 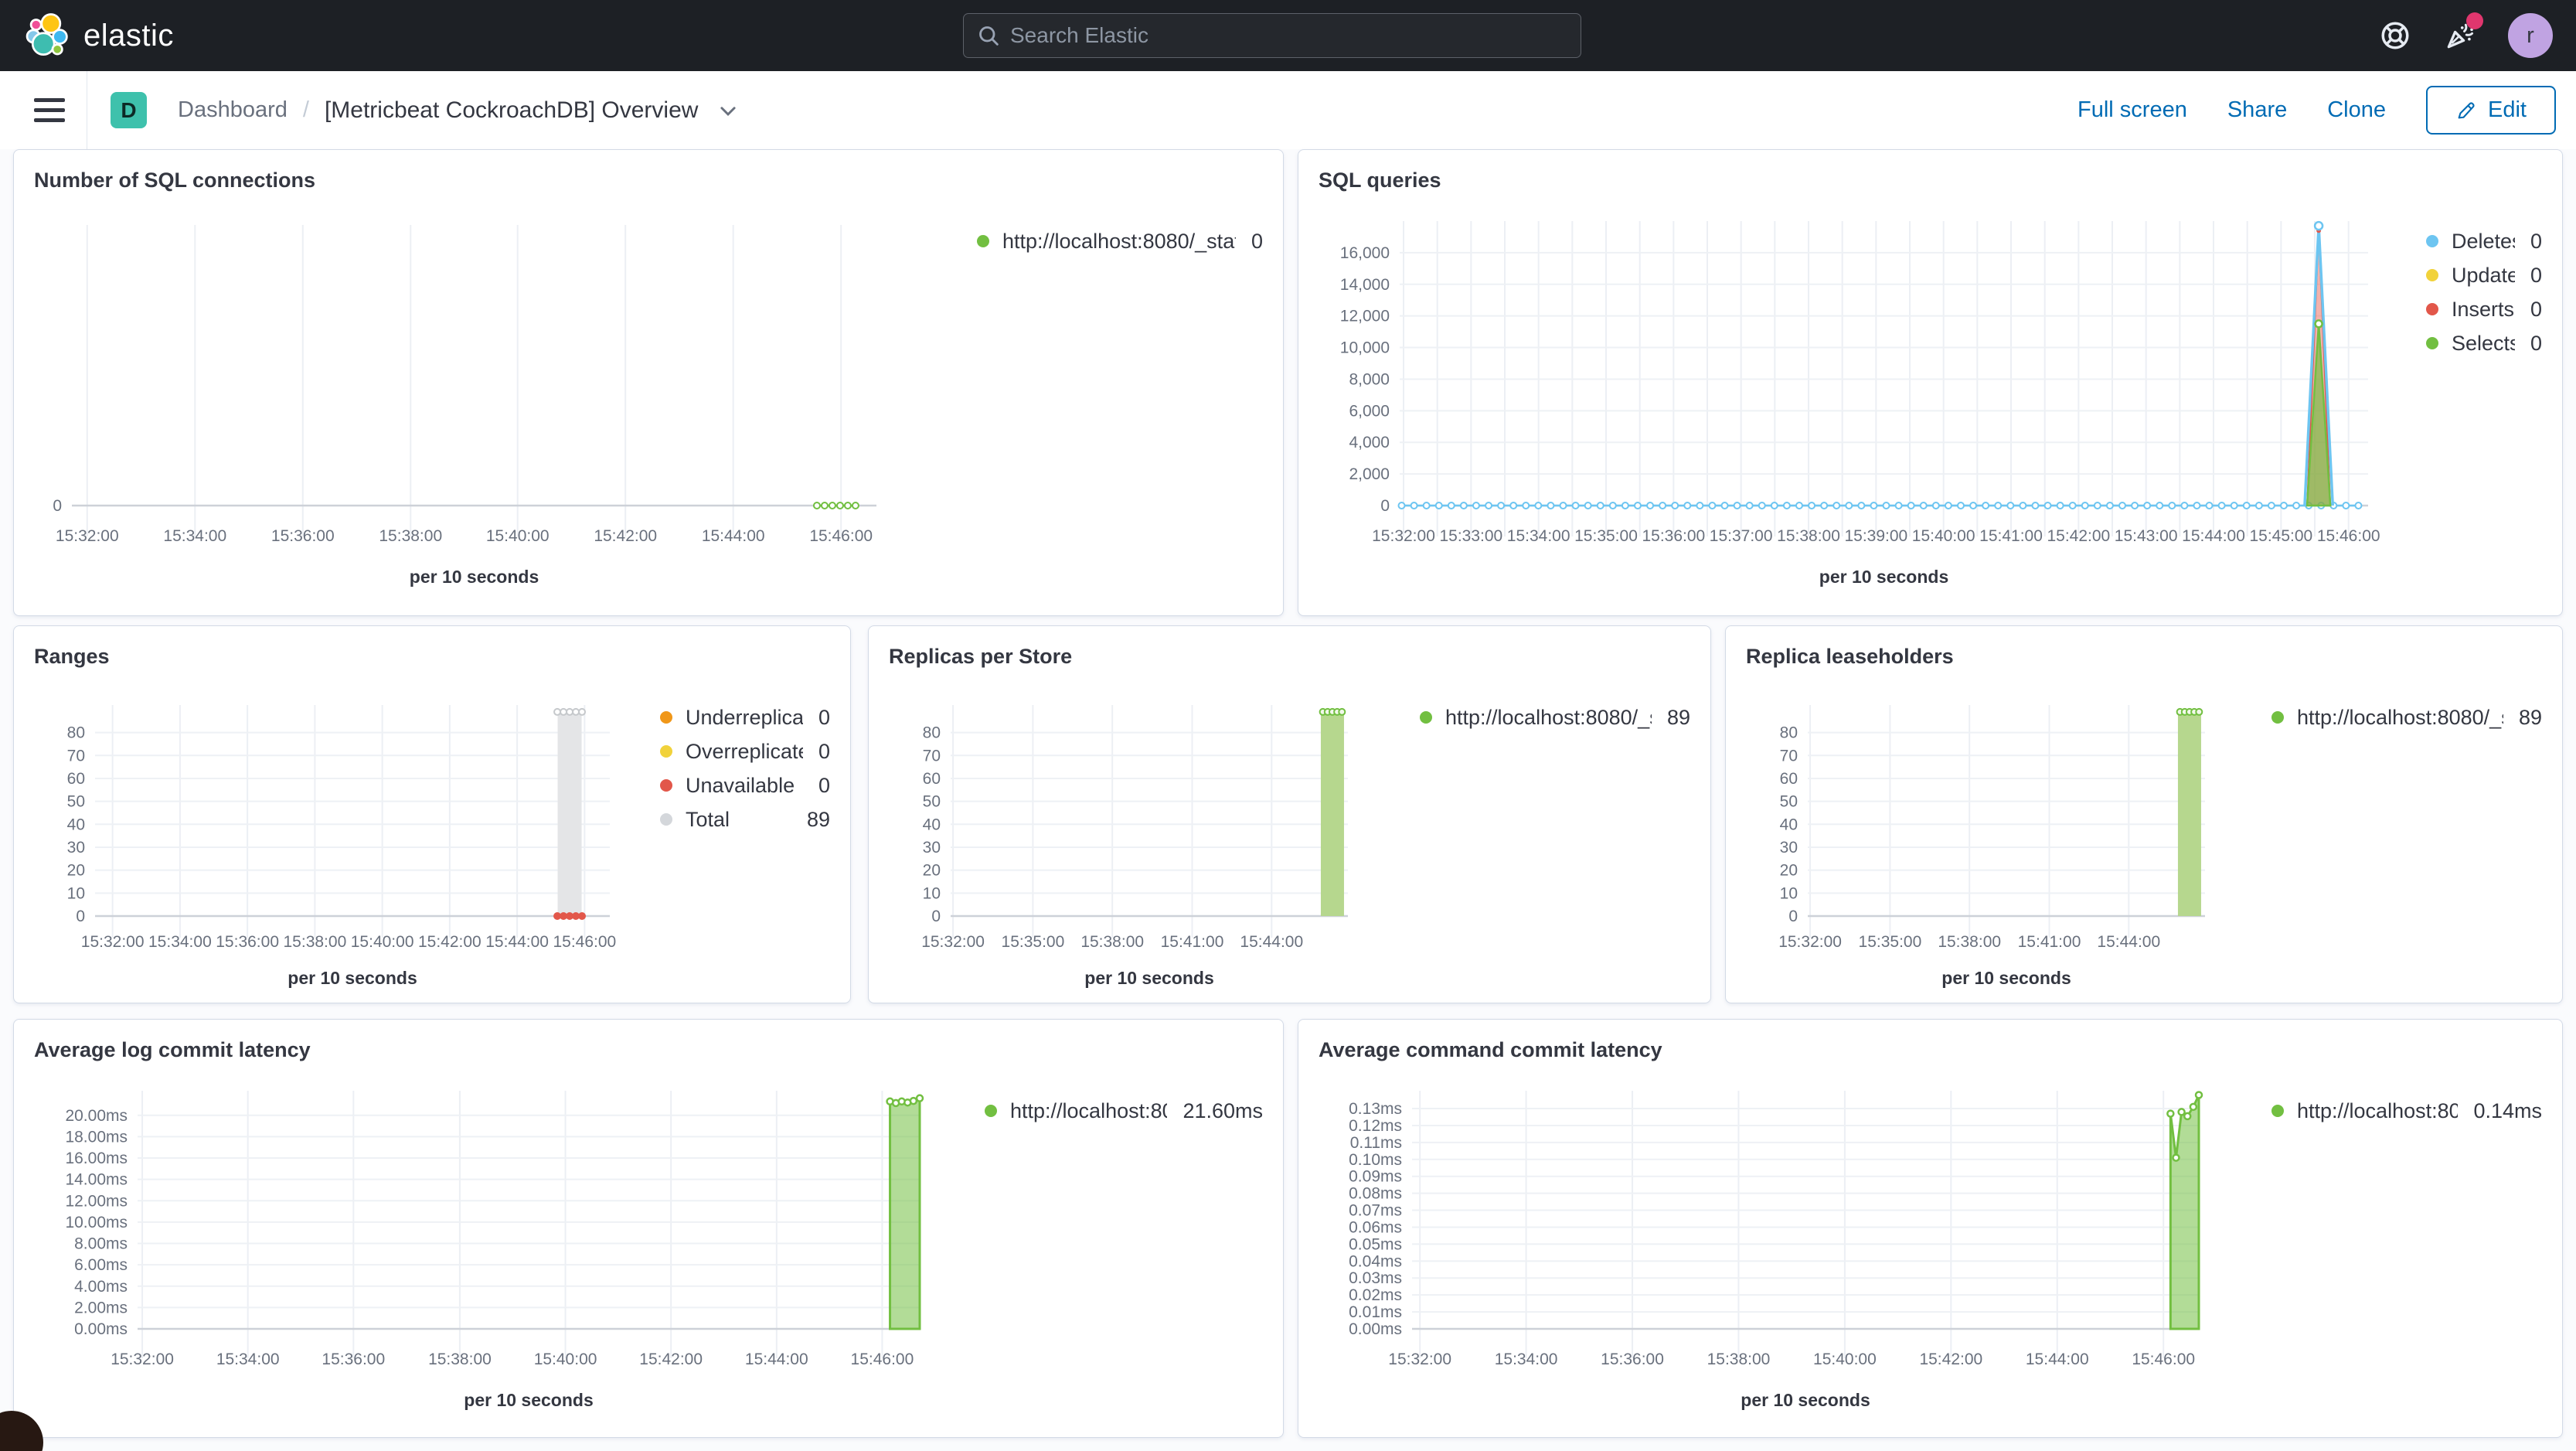 I want to click on menu-button, so click(x=49, y=110).